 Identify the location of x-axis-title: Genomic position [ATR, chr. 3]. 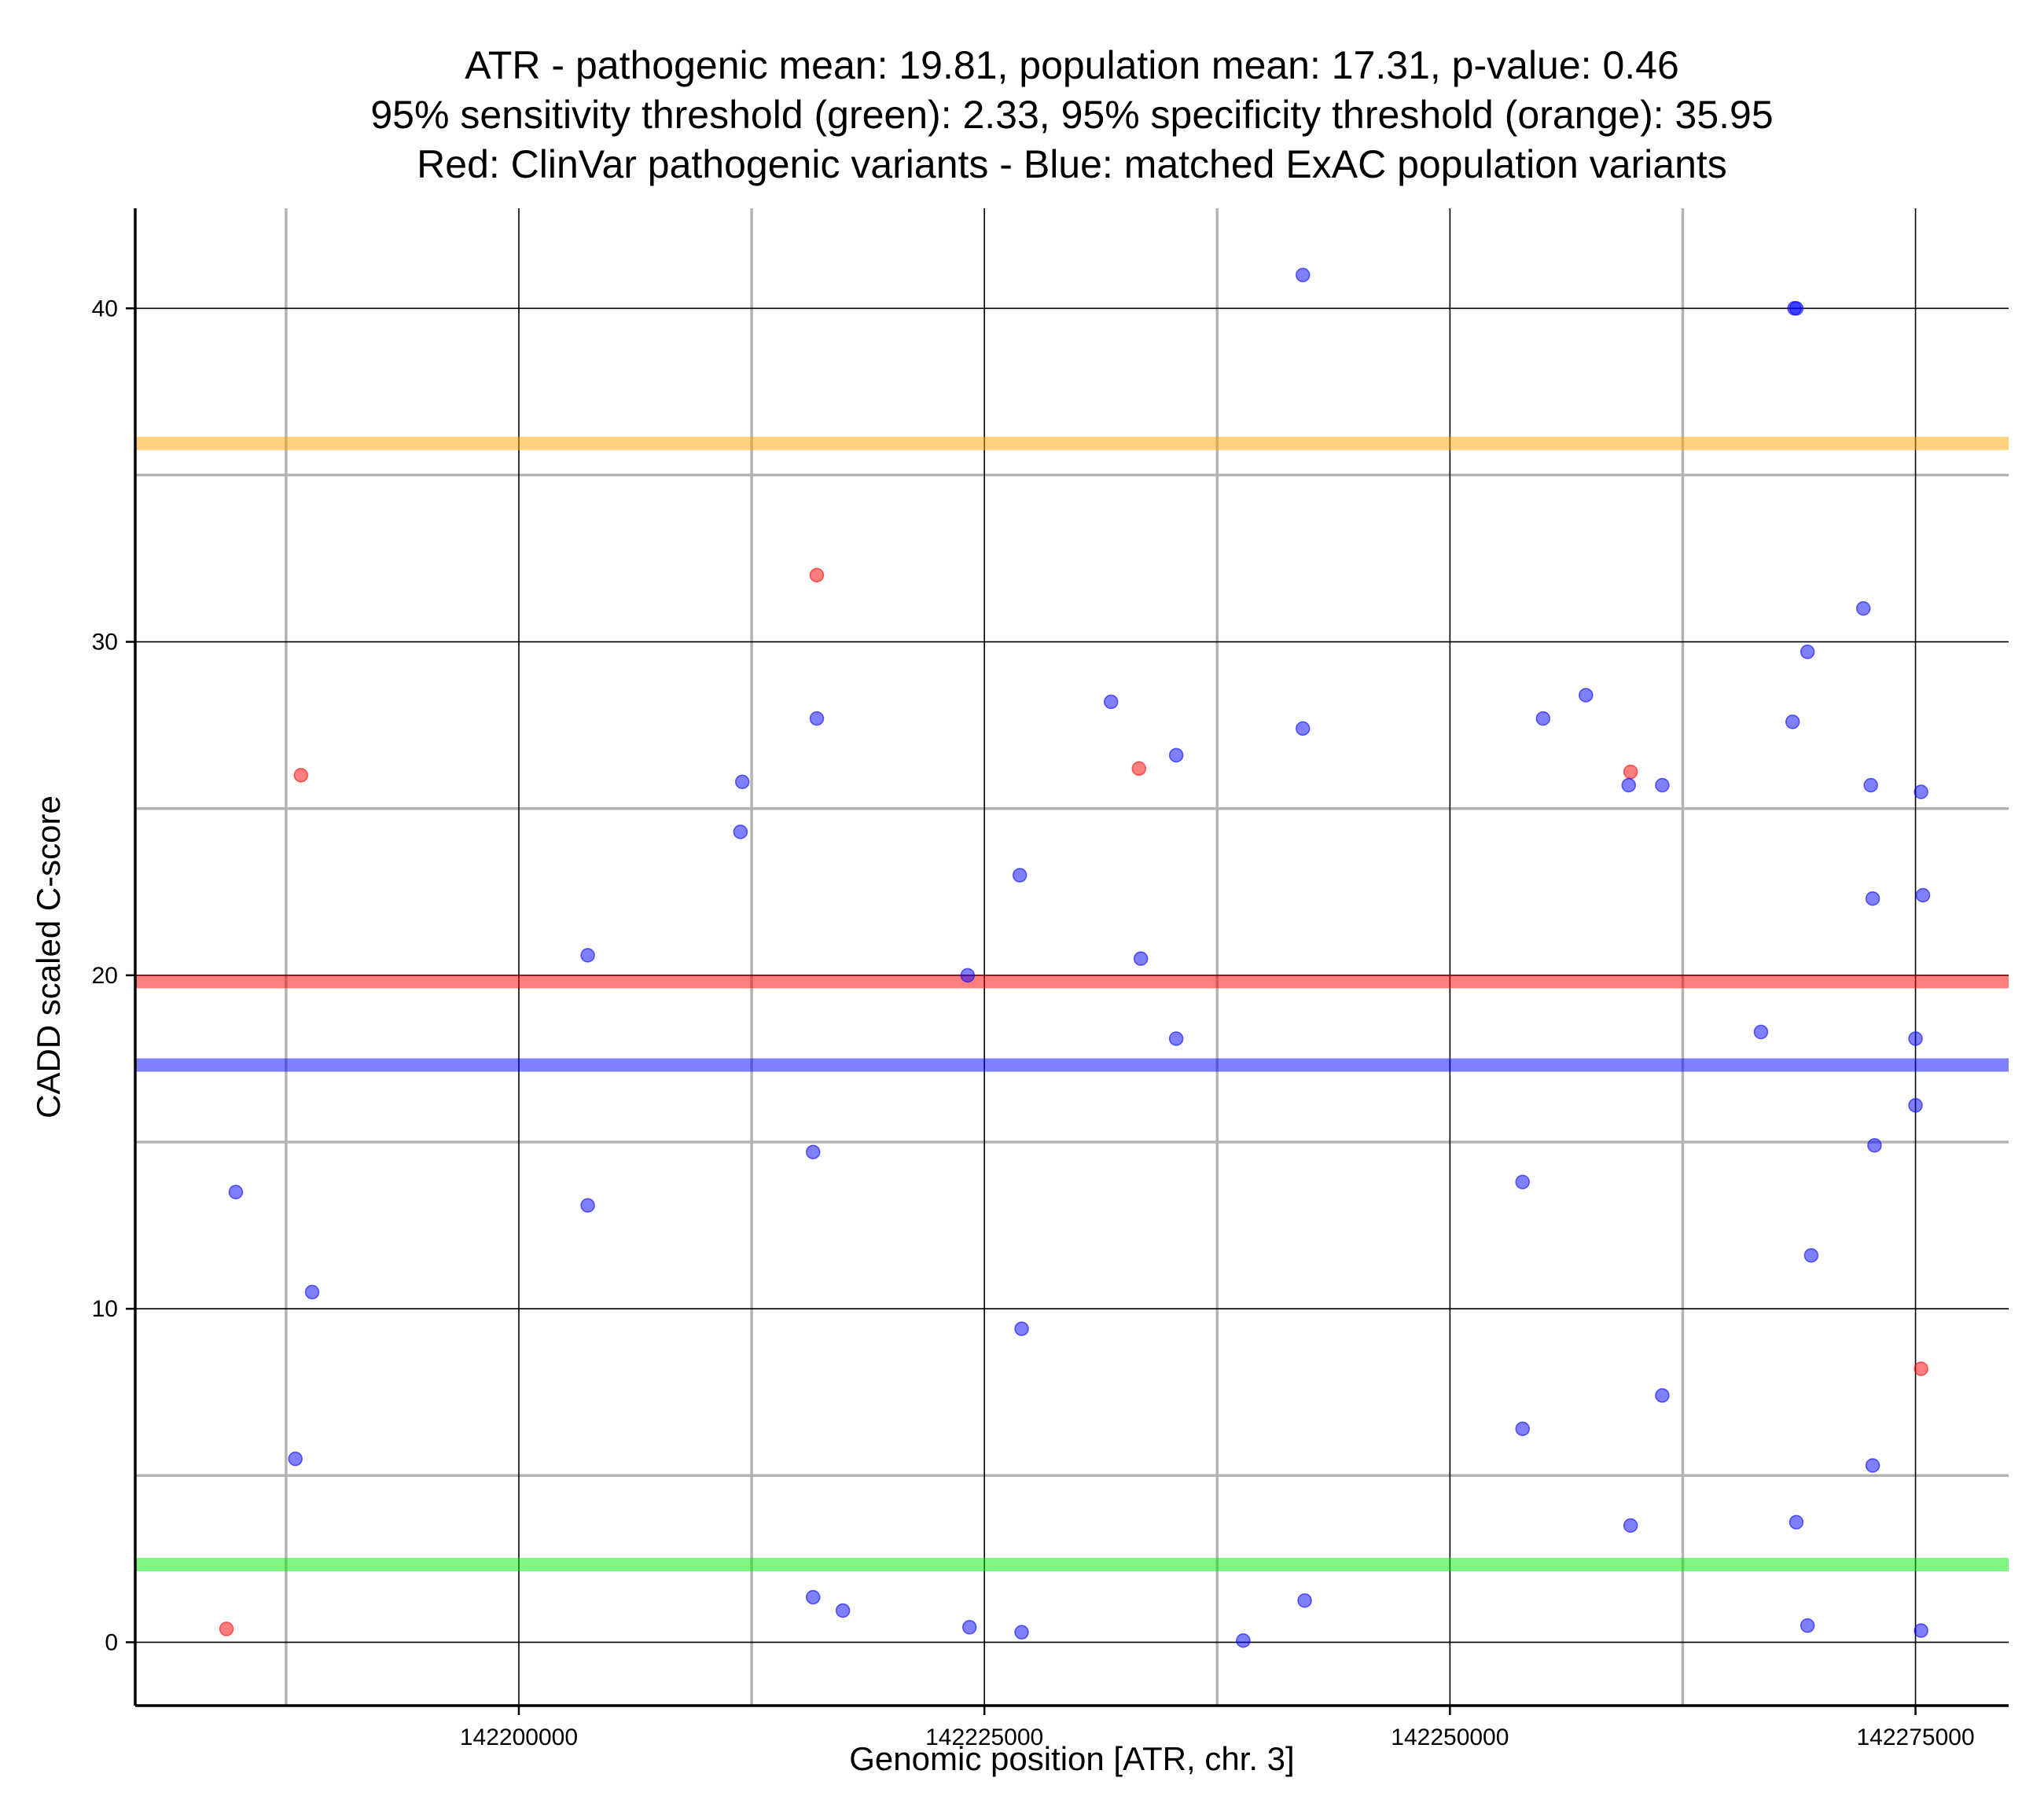
(1071, 1759).